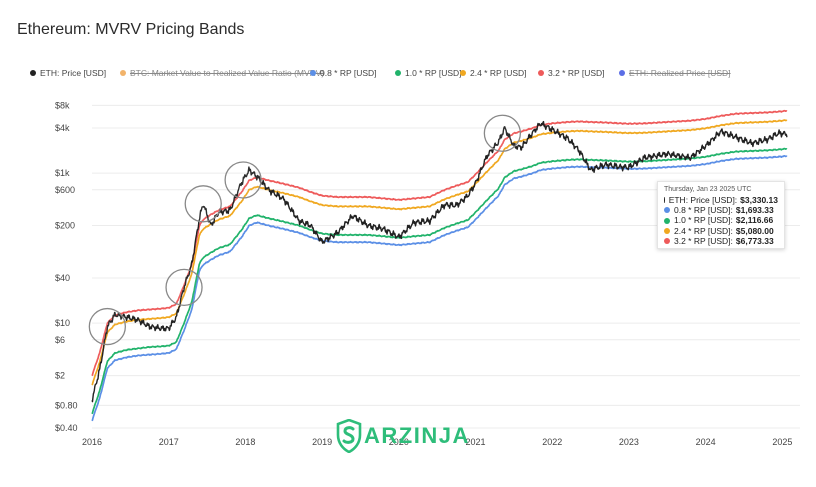 Image resolution: width=816 pixels, height=487 pixels. What do you see at coordinates (629, 442) in the screenshot?
I see `x-tick-label: 2023` at bounding box center [629, 442].